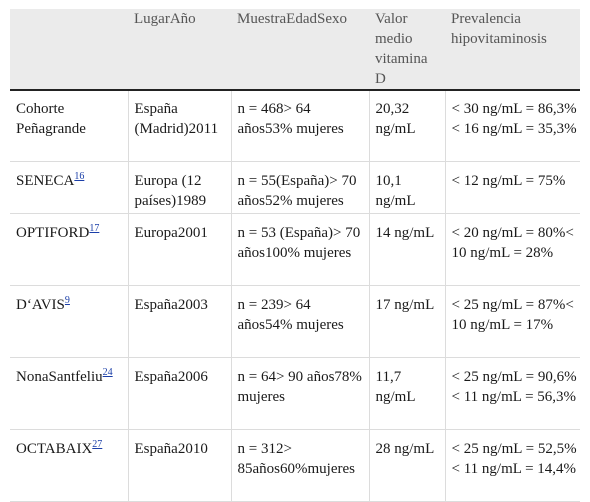  Describe the element at coordinates (406, 393) in the screenshot. I see `valor-cell: 11,7 ng/mL` at that location.